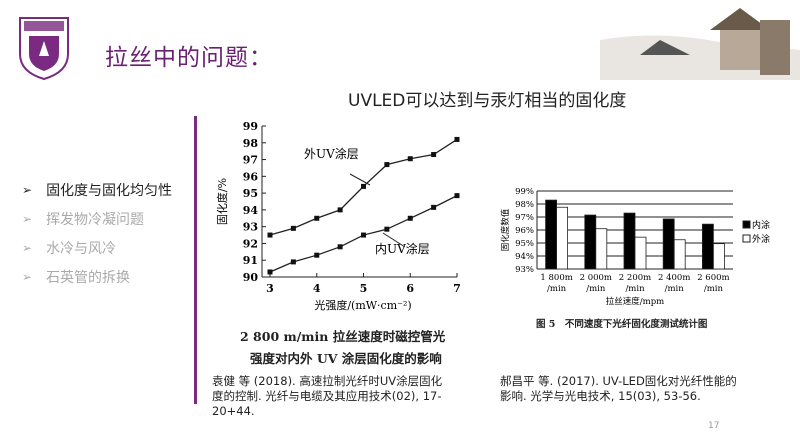  What do you see at coordinates (250, 193) in the screenshot?
I see `y-tick-label: 95` at bounding box center [250, 193].